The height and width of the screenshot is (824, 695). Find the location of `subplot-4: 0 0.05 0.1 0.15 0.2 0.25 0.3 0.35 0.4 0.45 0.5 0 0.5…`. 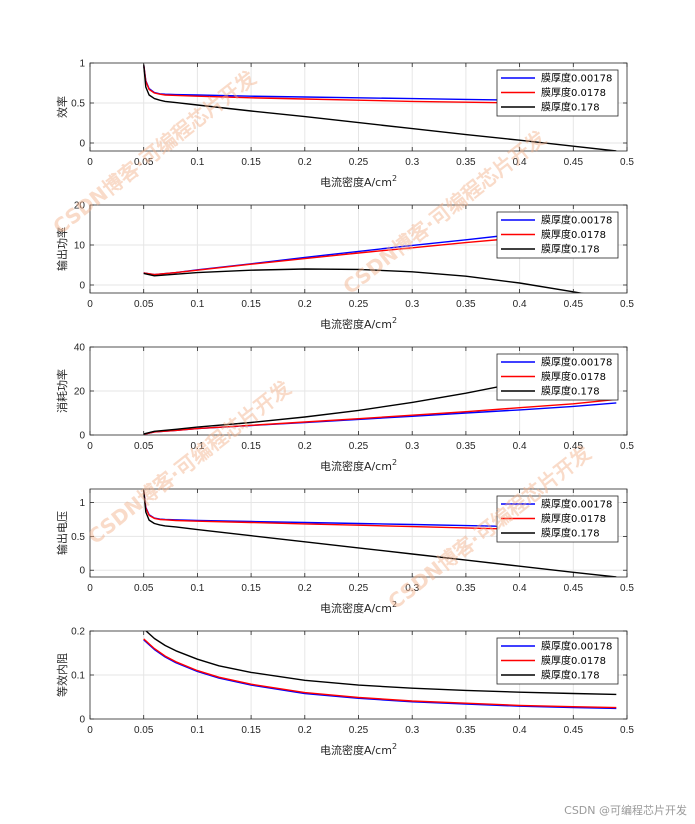

subplot-4: 0 0.05 0.1 0.15 0.2 0.25 0.3 0.35 0.4 0.45 0.5 0 0.5… is located at coordinates (344, 551).